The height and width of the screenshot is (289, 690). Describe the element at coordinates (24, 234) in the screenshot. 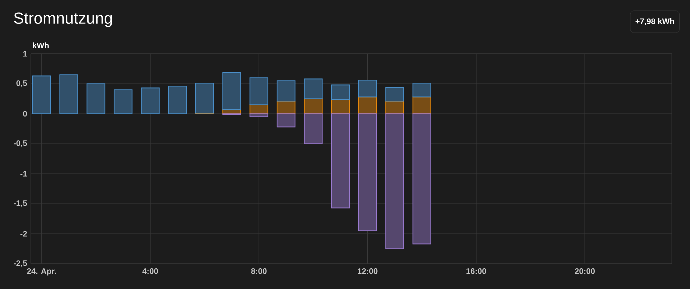

I see `y-tick-label: -2` at that location.